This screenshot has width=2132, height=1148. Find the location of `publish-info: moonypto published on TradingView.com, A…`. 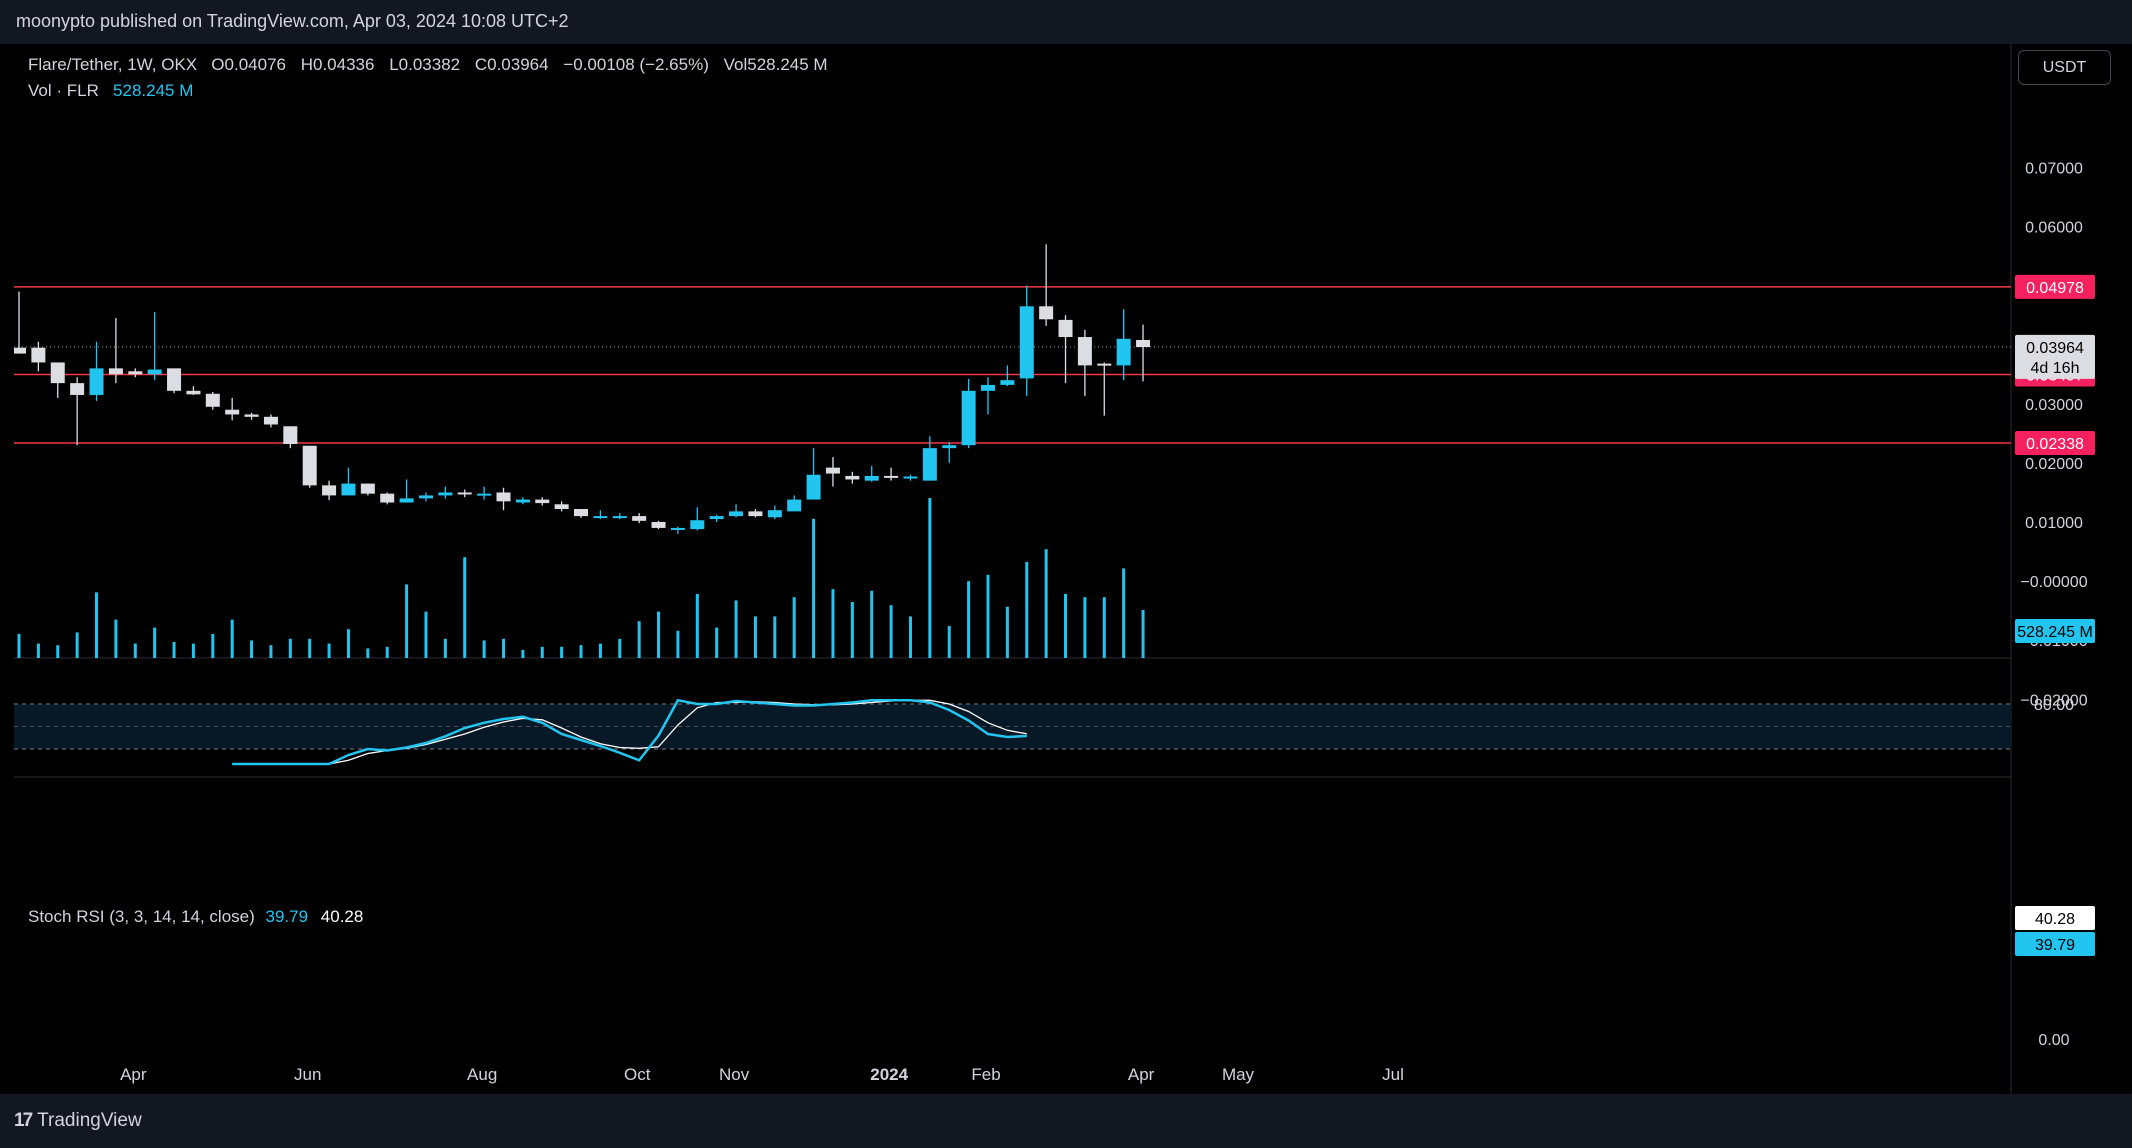

publish-info: moonypto published on TradingView.com, A… is located at coordinates (292, 21).